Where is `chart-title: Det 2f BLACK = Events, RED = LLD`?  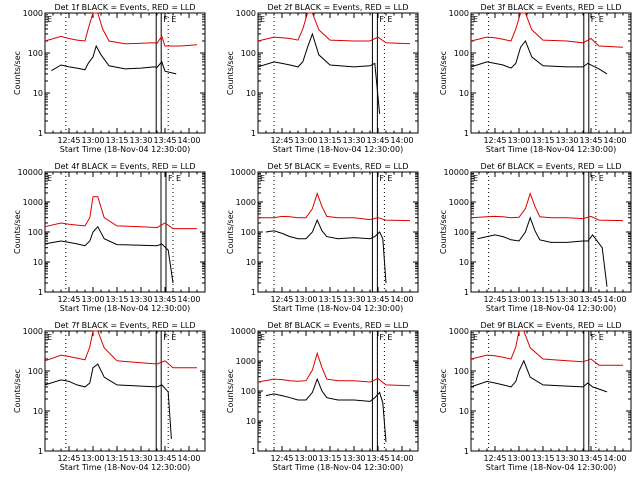
chart-title: Det 2f BLACK = Events, RED = LLD is located at coordinates (337, 7).